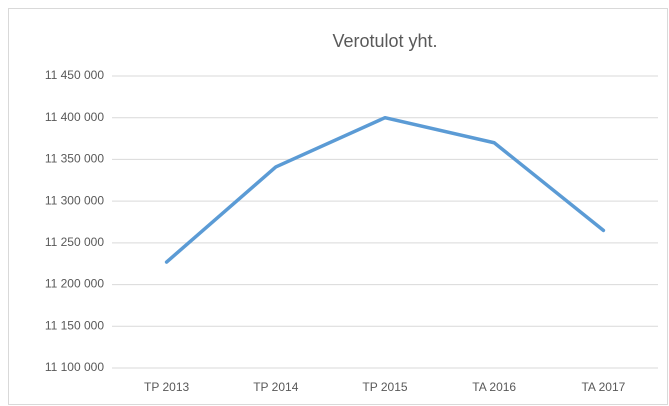 Image resolution: width=669 pixels, height=406 pixels. Describe the element at coordinates (603, 387) in the screenshot. I see `x-tick-label: TA 2017` at that location.